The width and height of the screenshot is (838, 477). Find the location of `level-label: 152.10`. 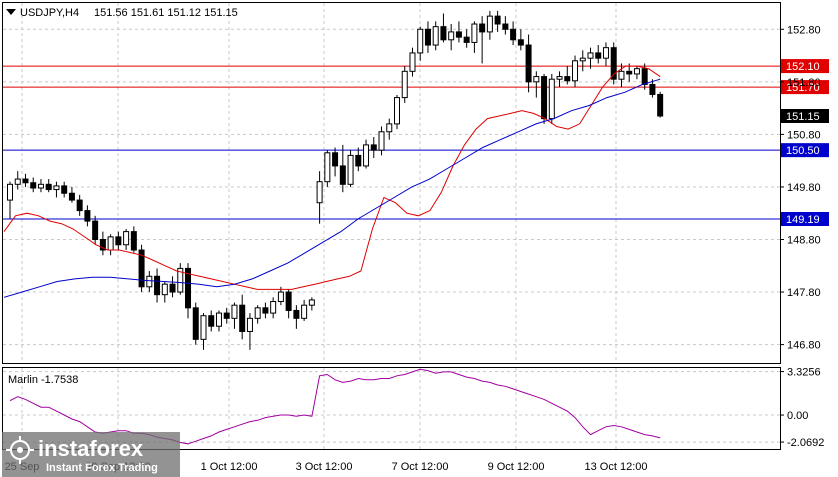

level-label: 152.10 is located at coordinates (803, 67).